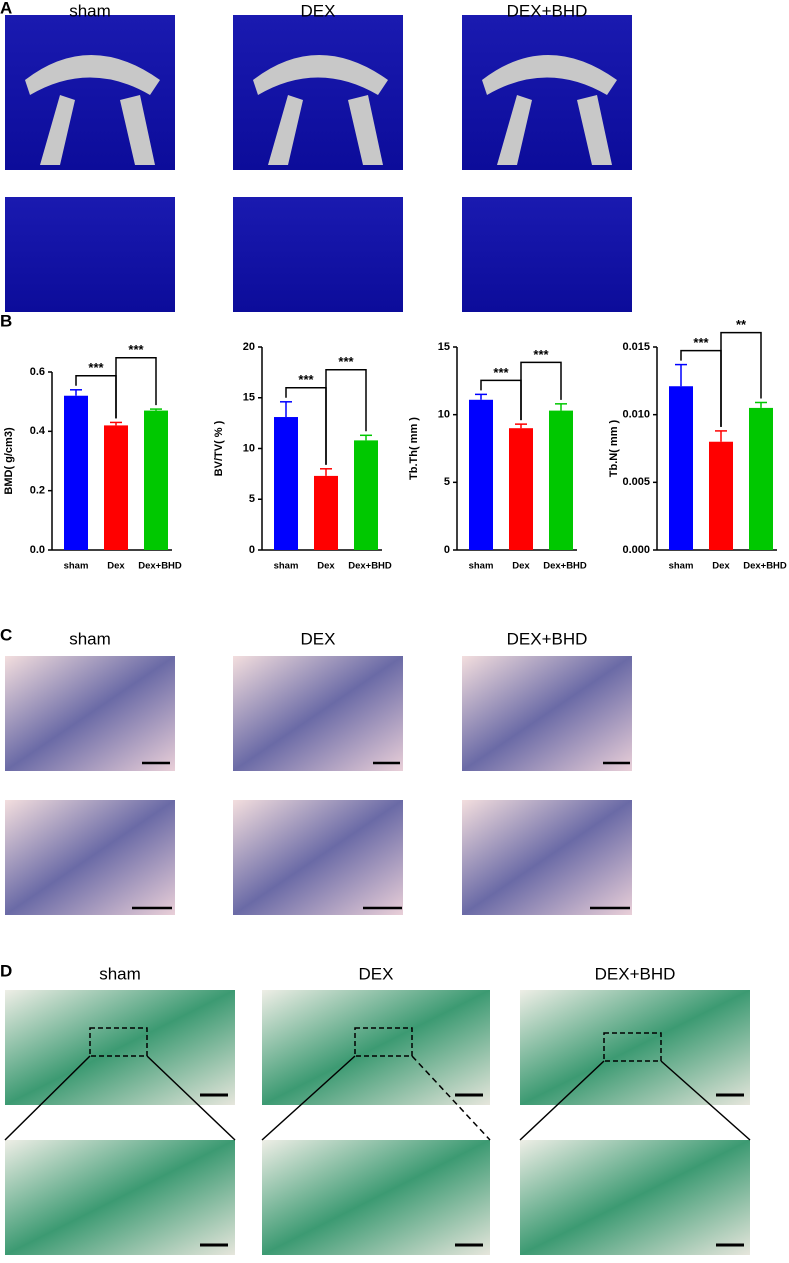  What do you see at coordinates (37, 372) in the screenshot?
I see `y-tick-label: 0.6` at bounding box center [37, 372].